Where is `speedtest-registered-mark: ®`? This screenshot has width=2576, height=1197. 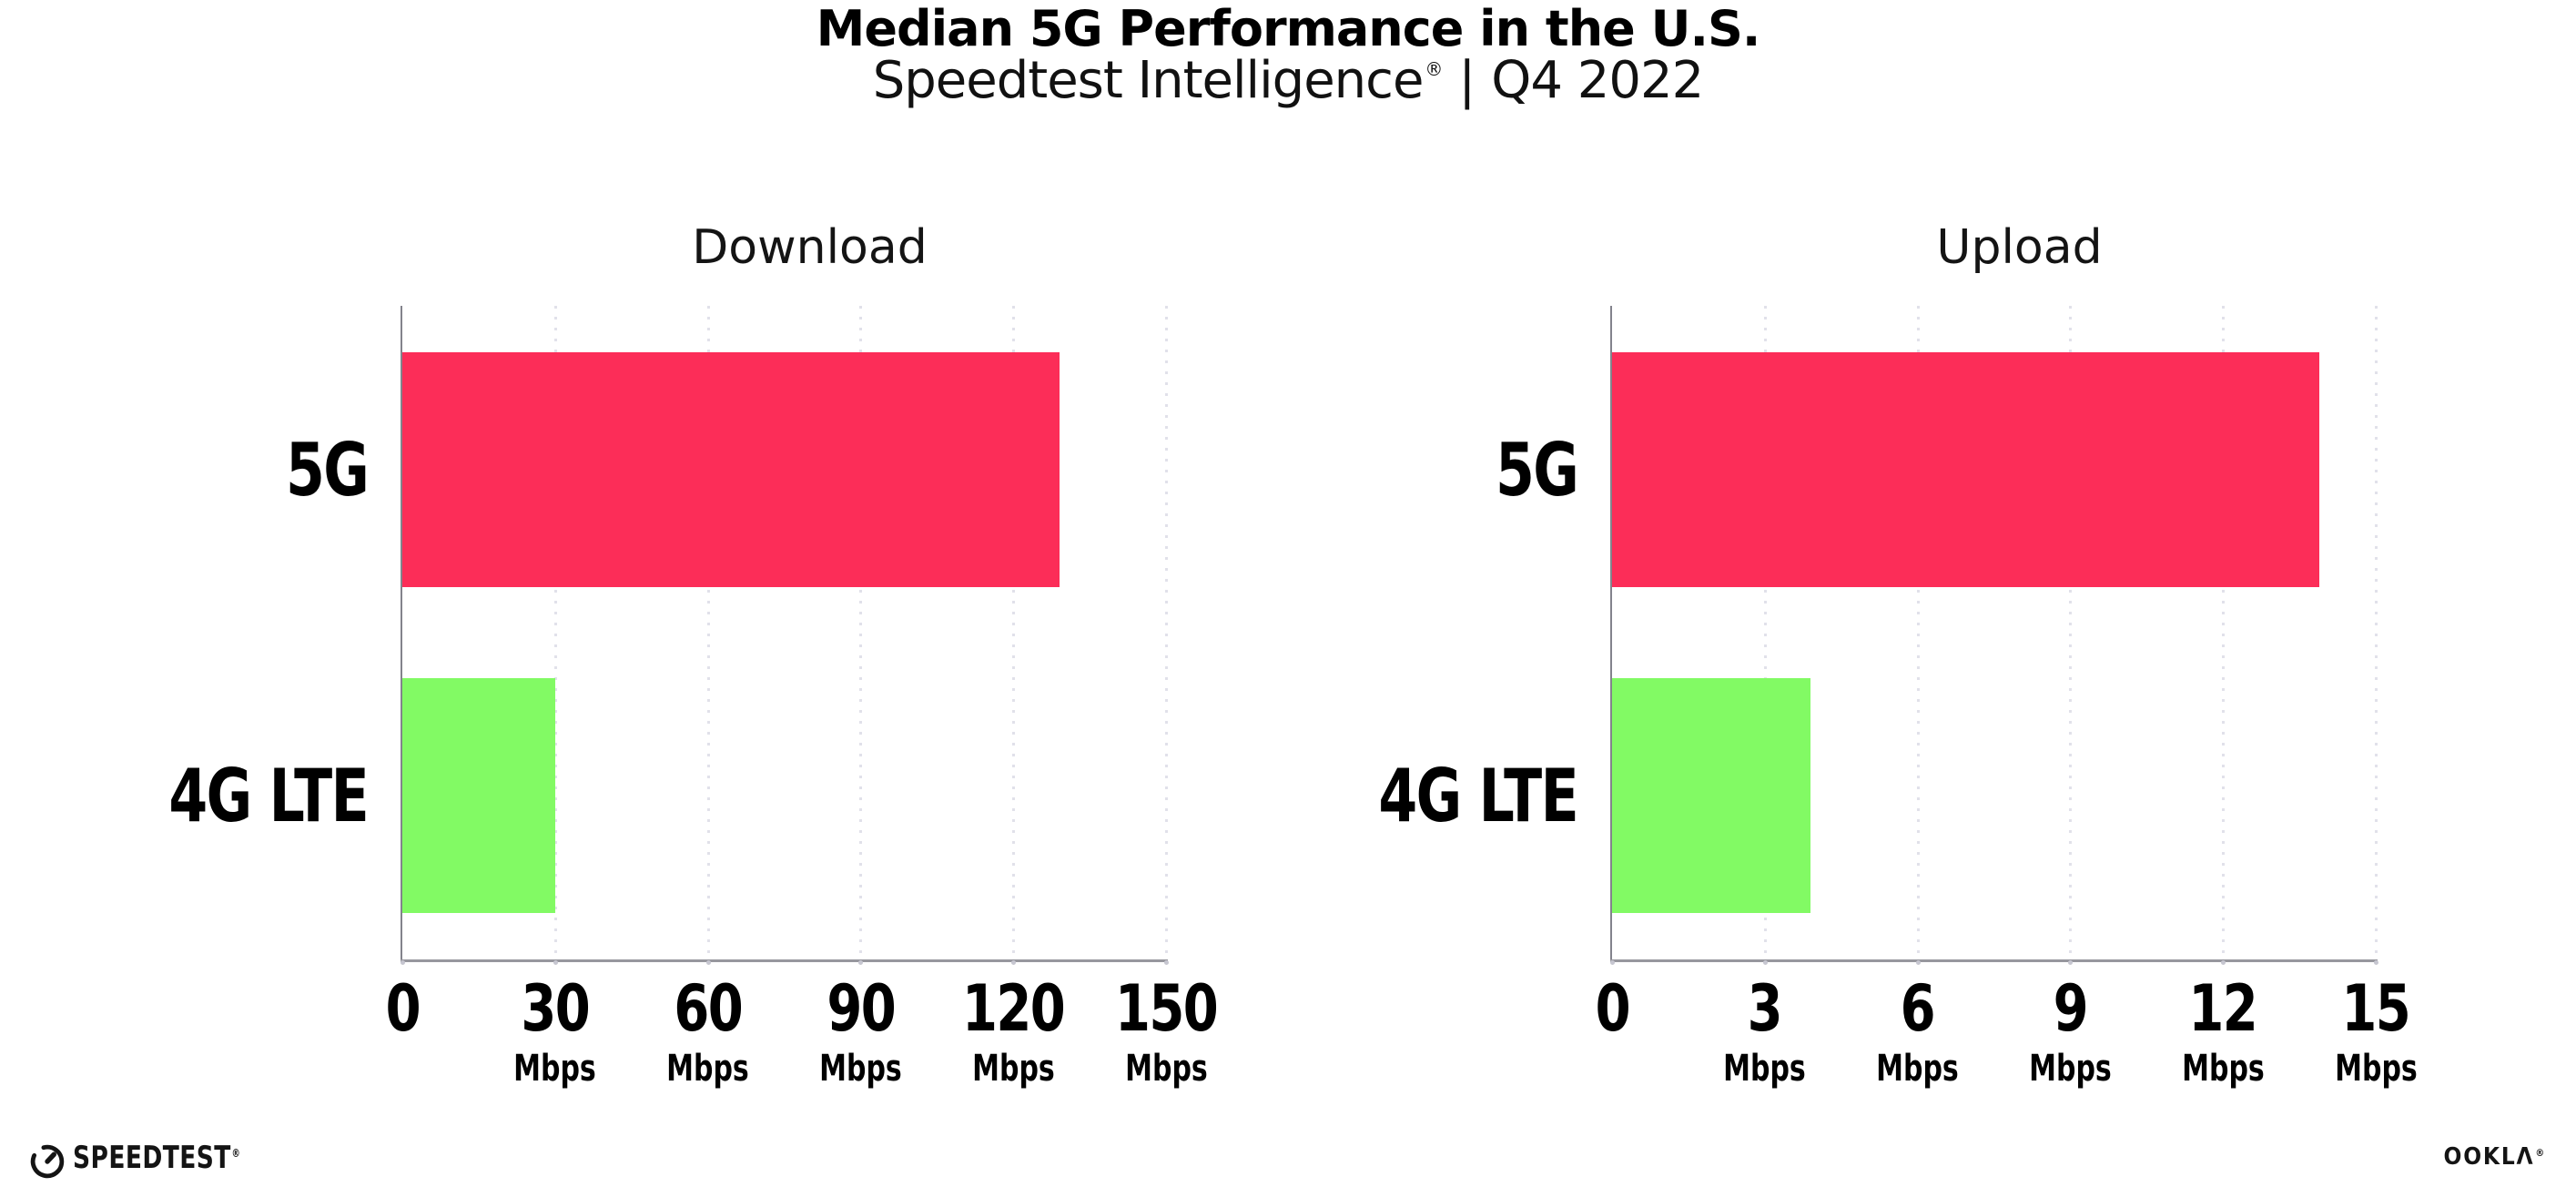 speedtest-registered-mark: ® is located at coordinates (236, 1153).